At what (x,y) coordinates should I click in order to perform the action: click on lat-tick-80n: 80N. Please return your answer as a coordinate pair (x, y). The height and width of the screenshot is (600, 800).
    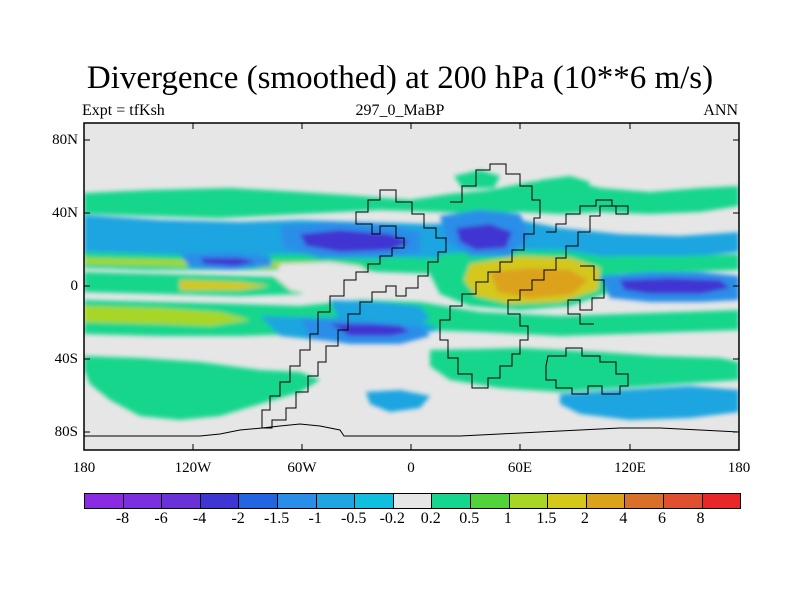
    Looking at the image, I should click on (65, 140).